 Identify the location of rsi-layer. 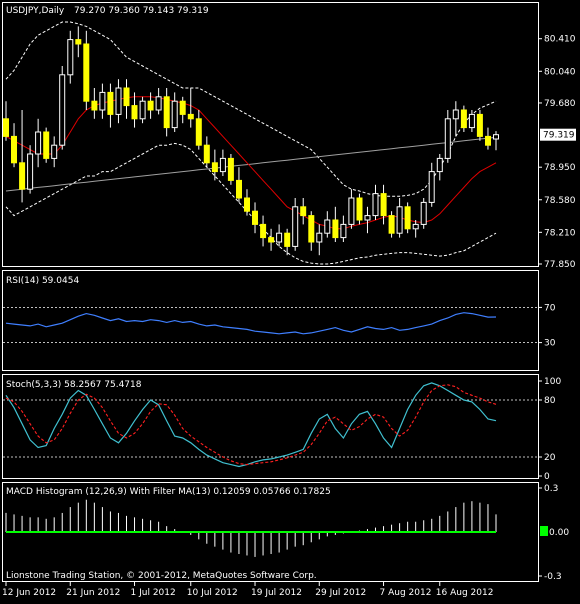
(270, 325).